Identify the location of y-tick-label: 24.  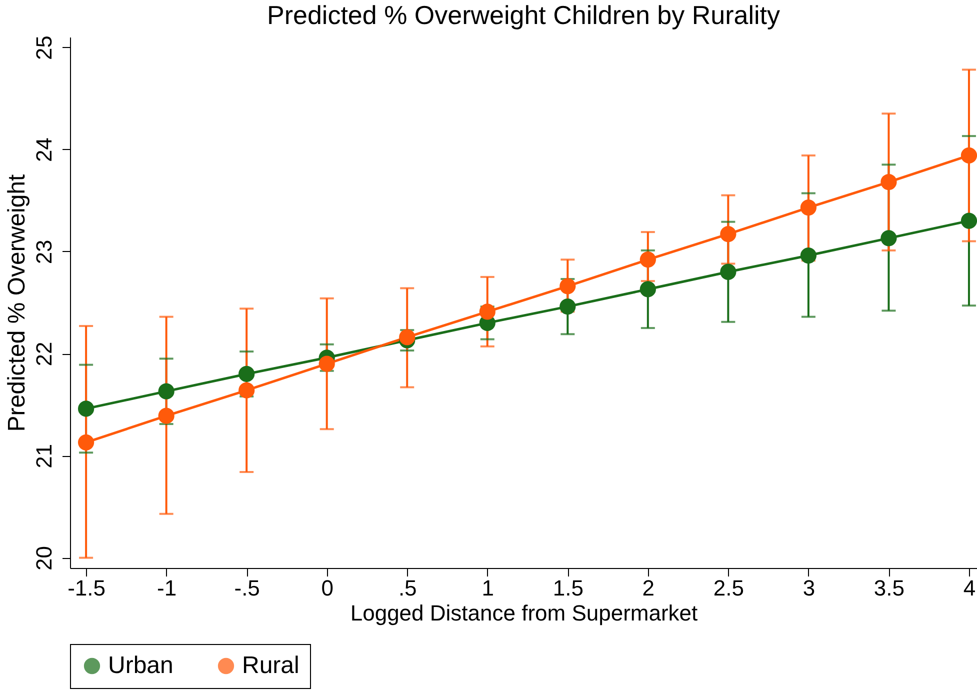
(44, 150).